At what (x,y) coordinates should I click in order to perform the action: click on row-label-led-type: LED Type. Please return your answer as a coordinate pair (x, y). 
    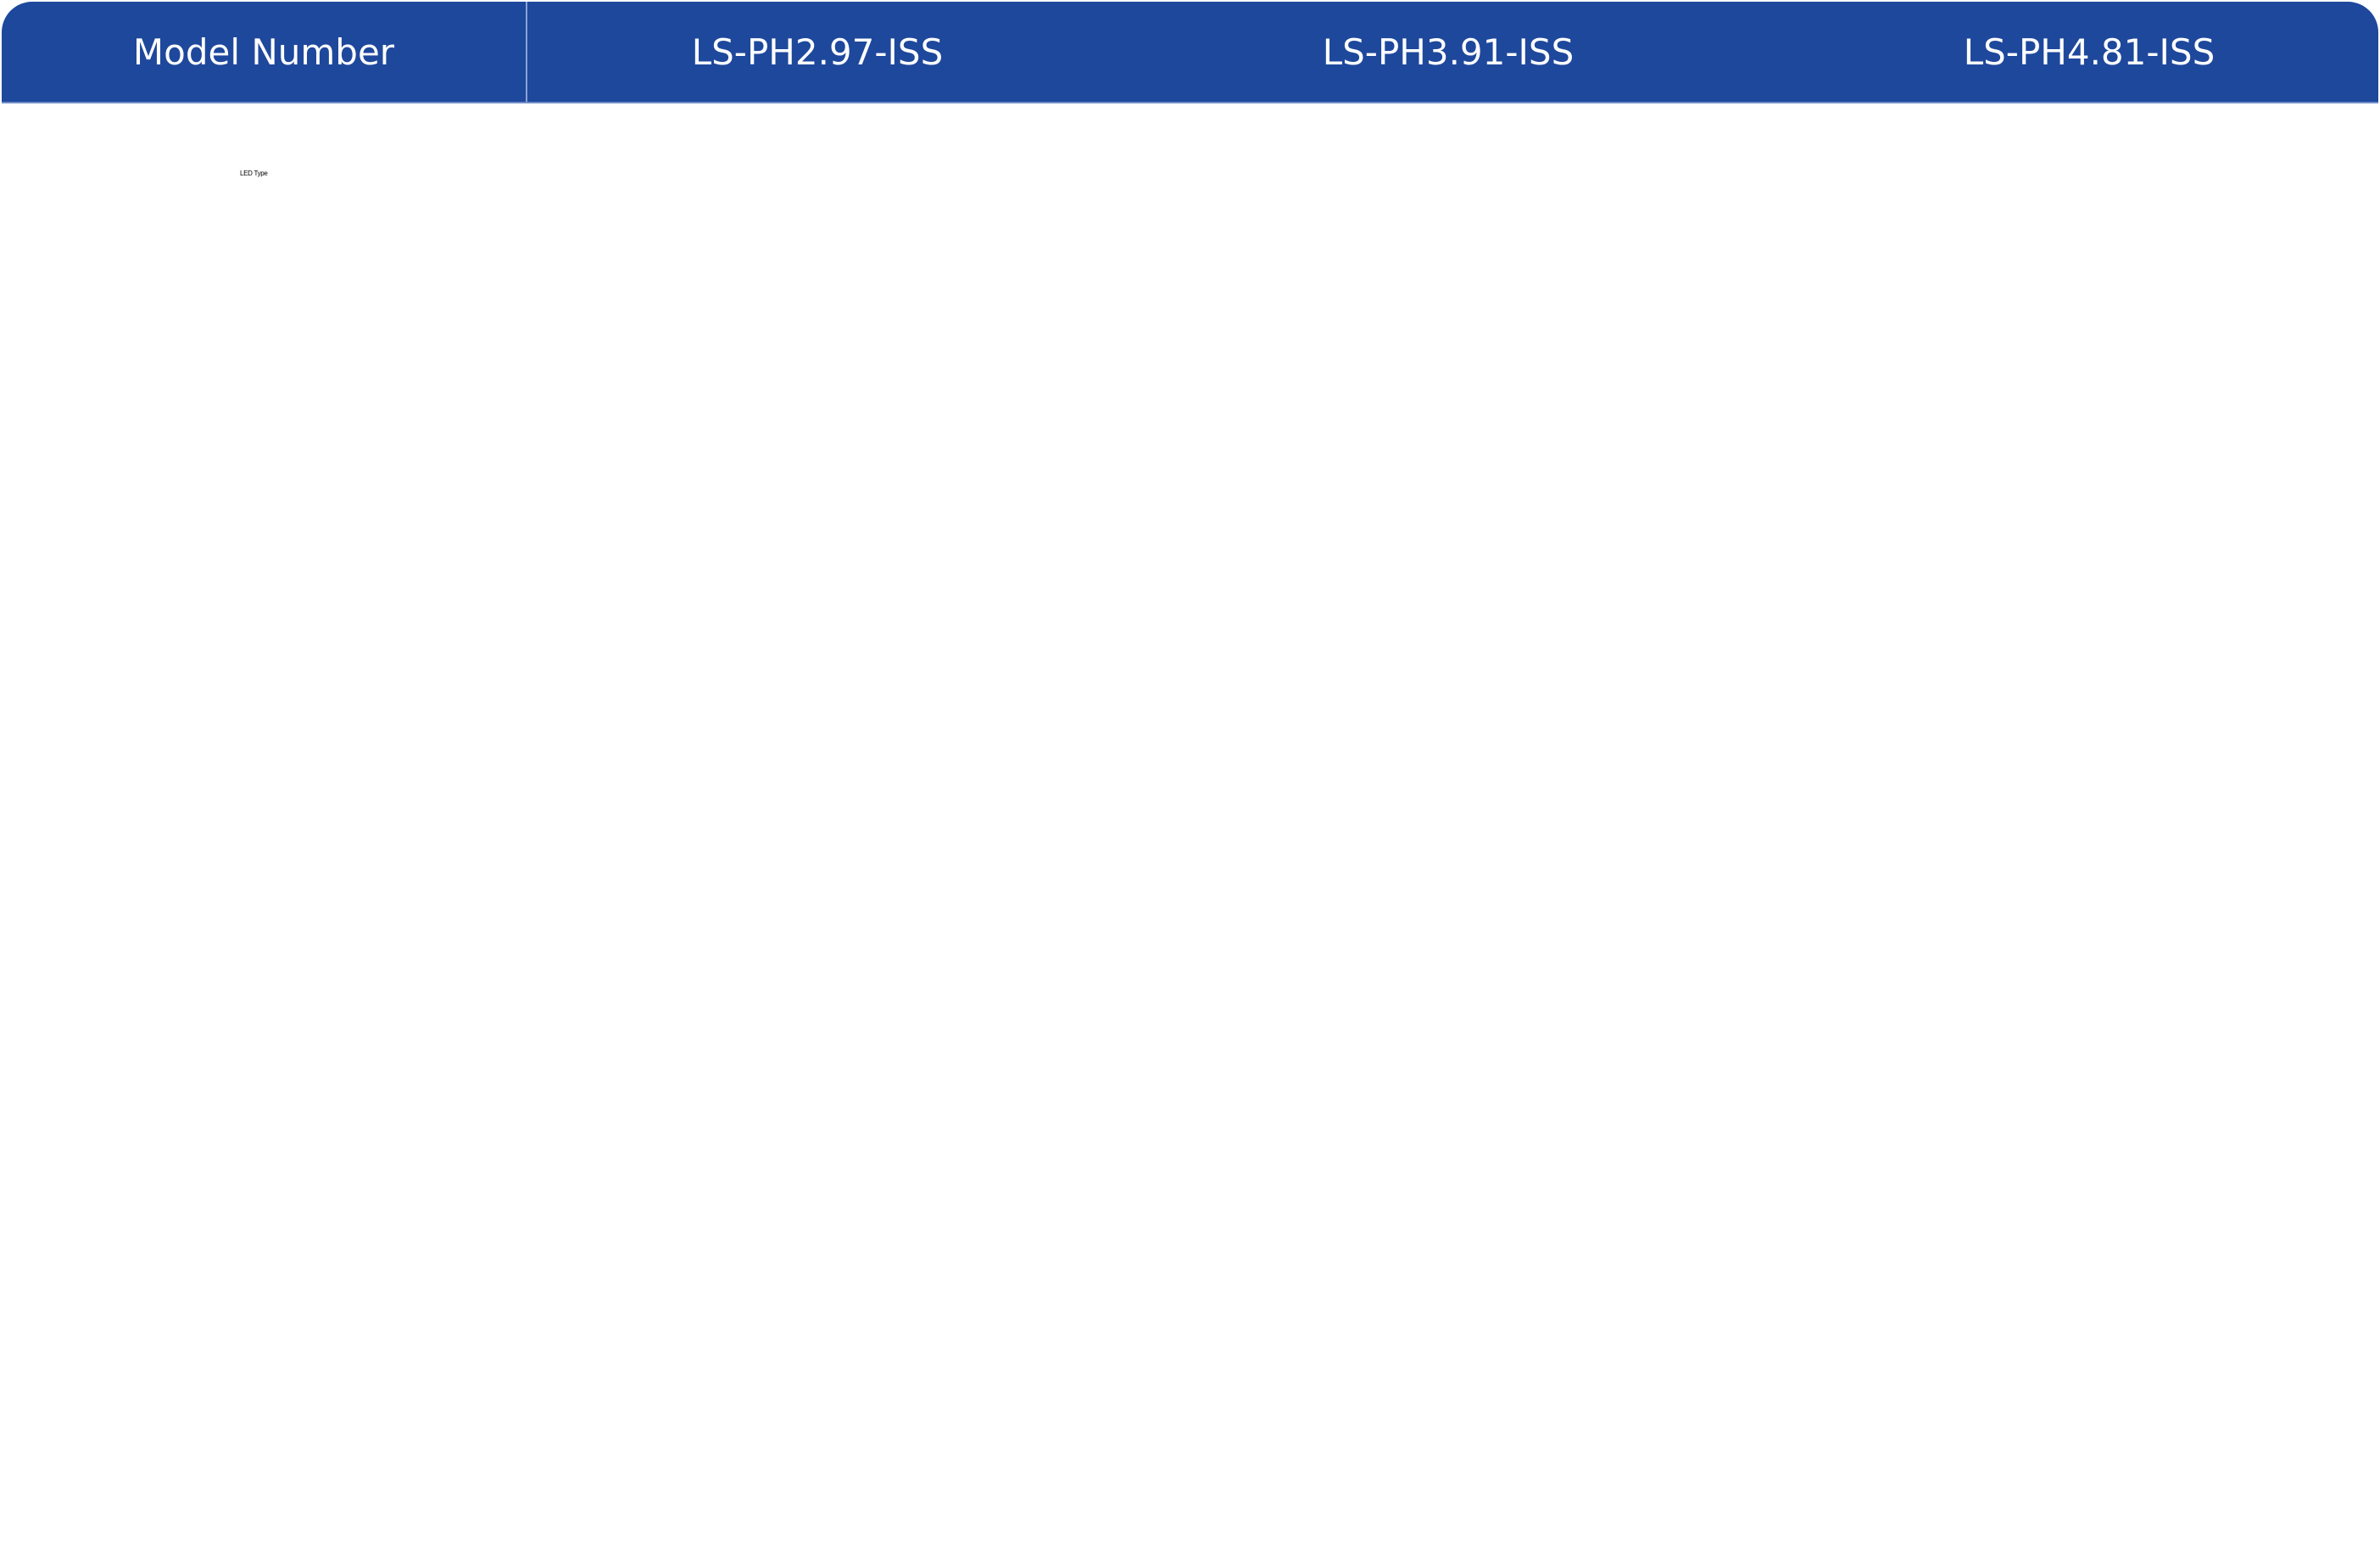
    Looking at the image, I should click on (254, 173).